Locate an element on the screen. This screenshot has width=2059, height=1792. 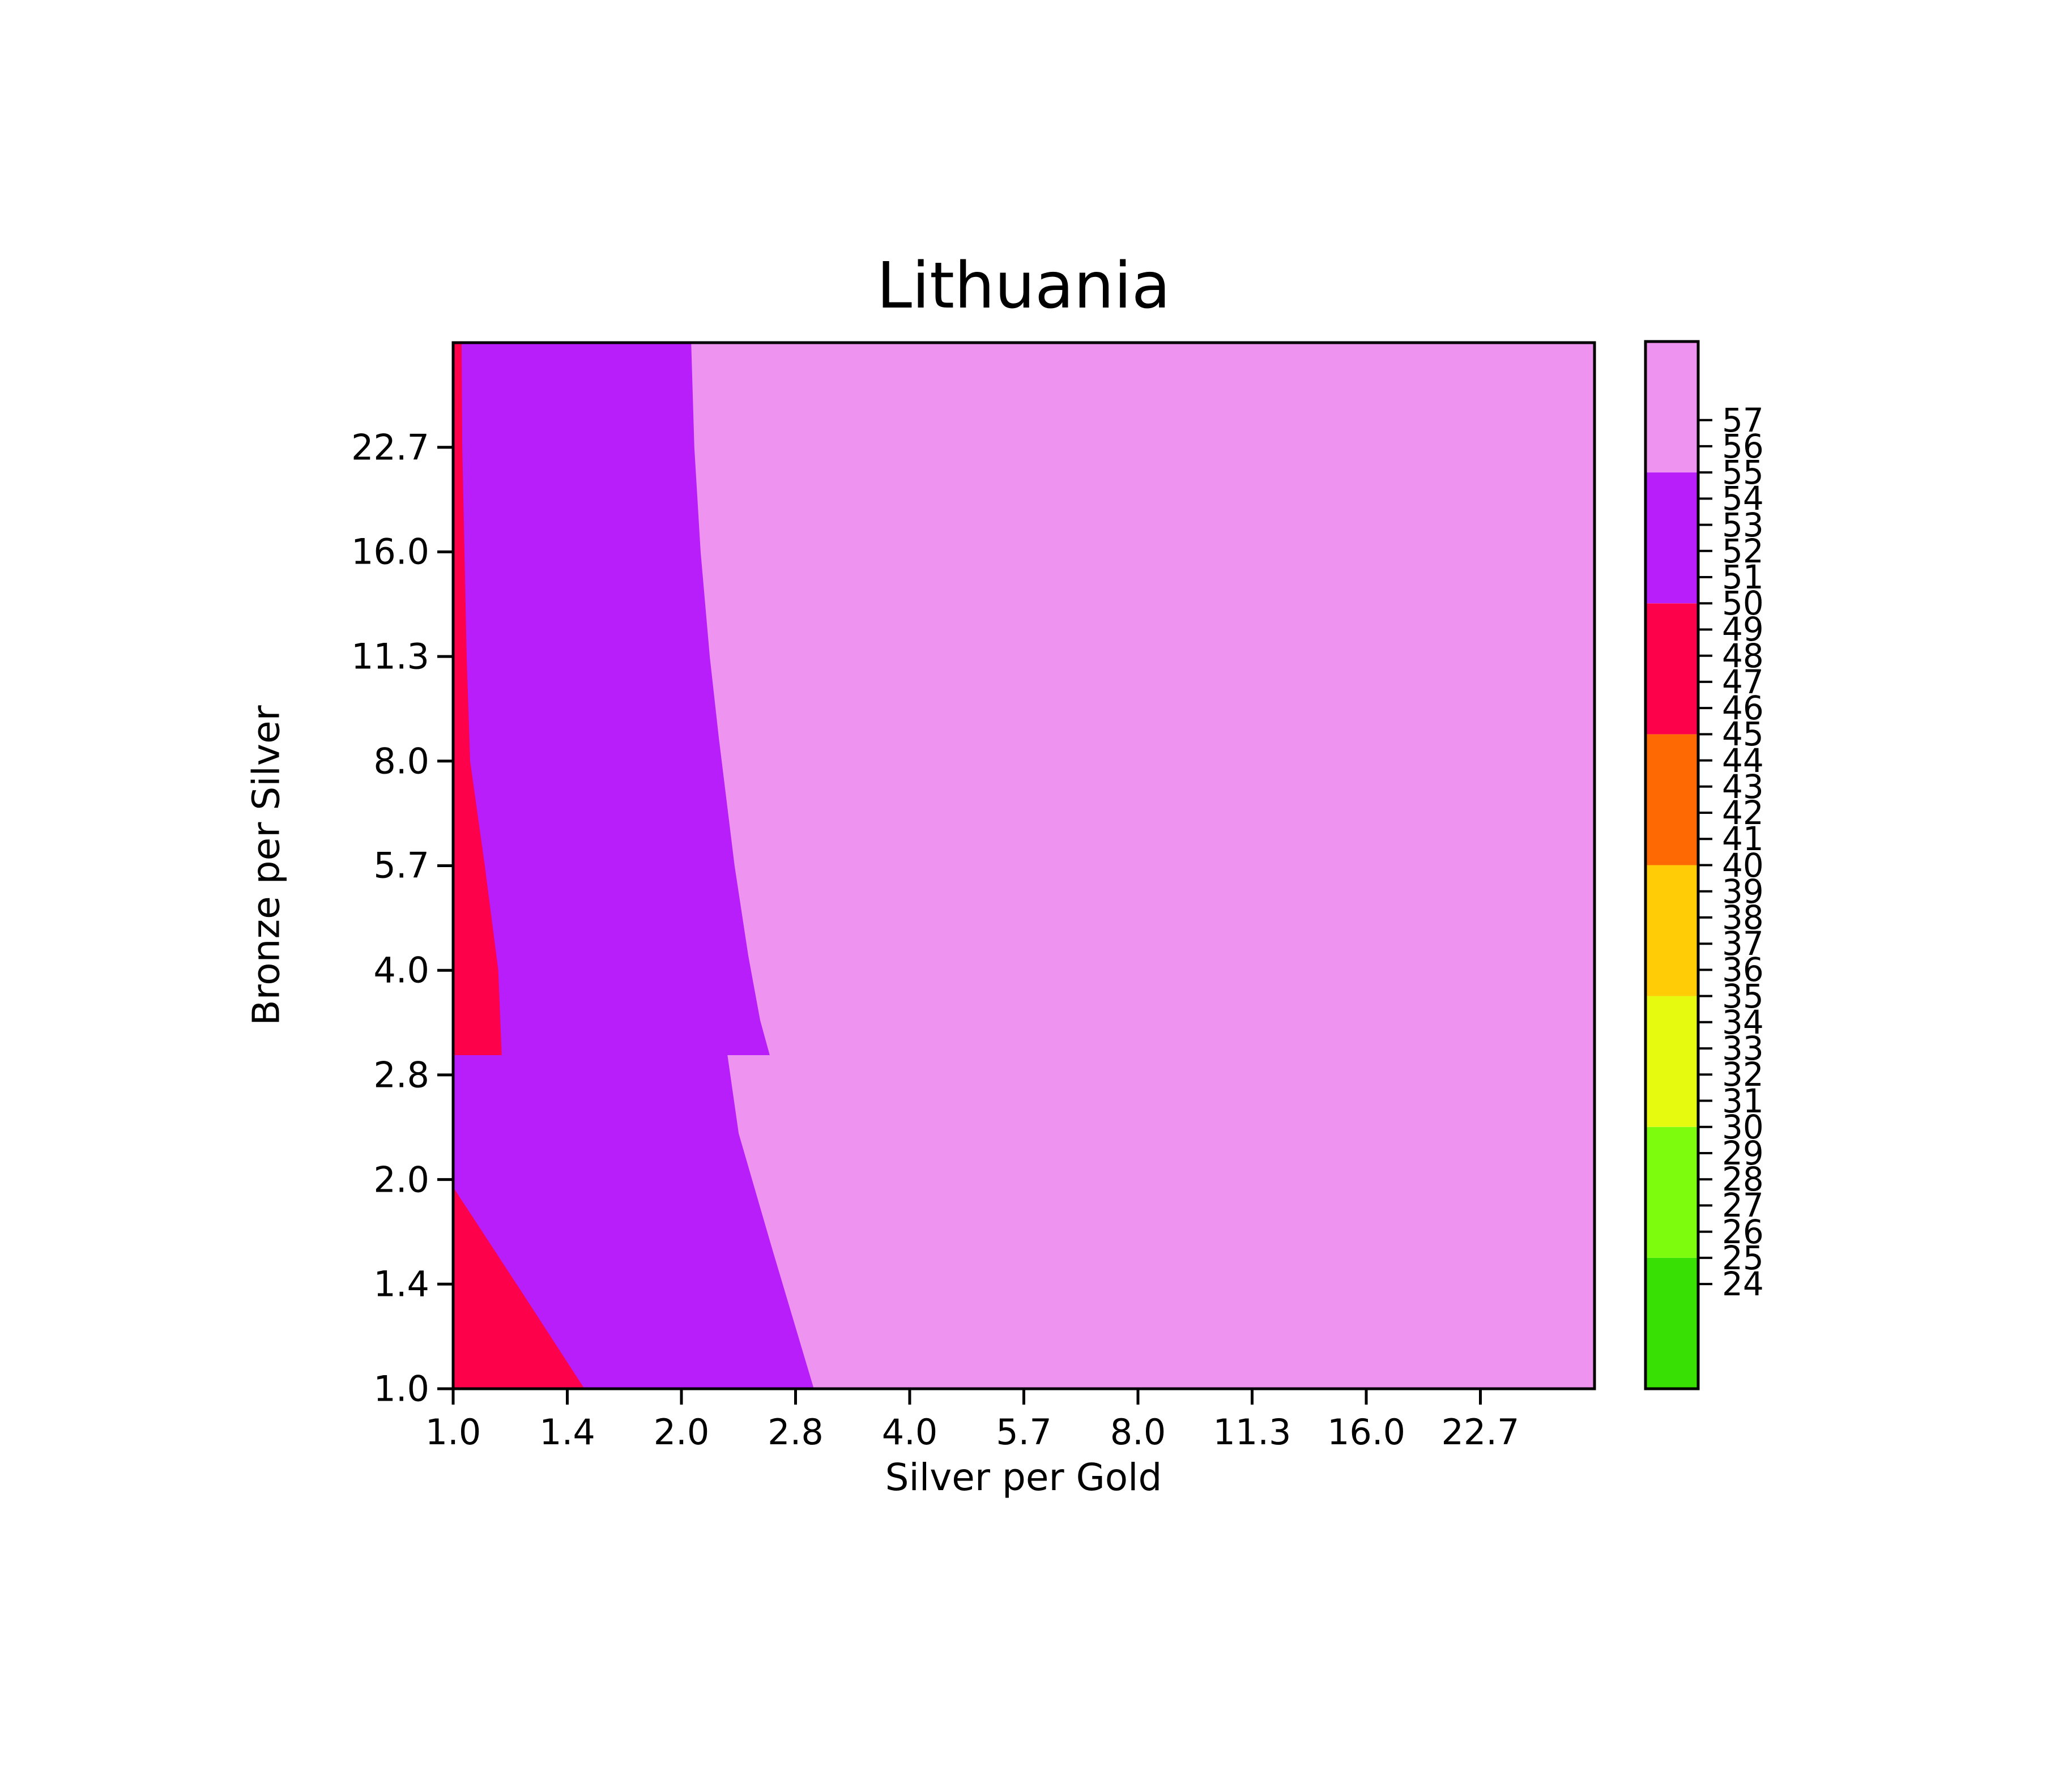
colorbar is located at coordinates (1679, 865).